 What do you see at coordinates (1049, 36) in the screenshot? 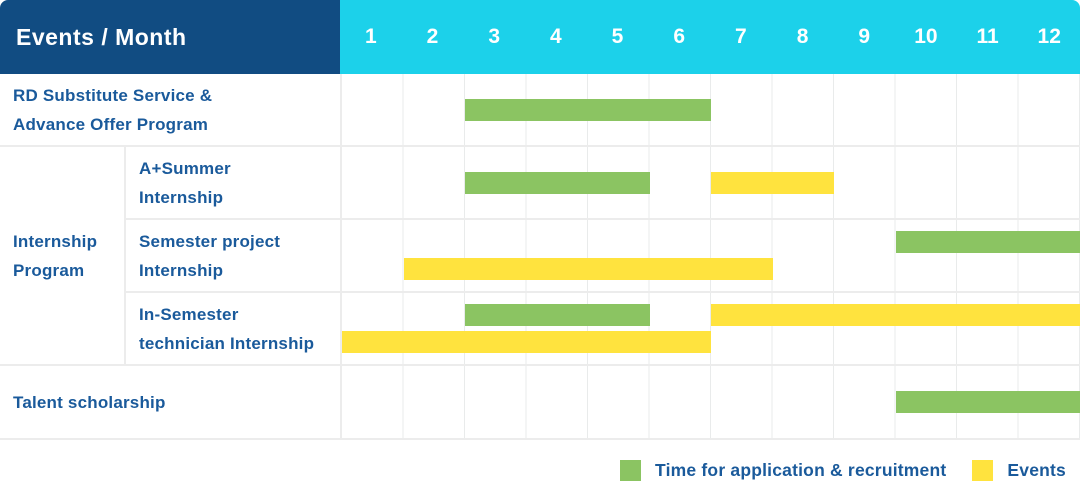
I see `month-cell: 12` at bounding box center [1049, 36].